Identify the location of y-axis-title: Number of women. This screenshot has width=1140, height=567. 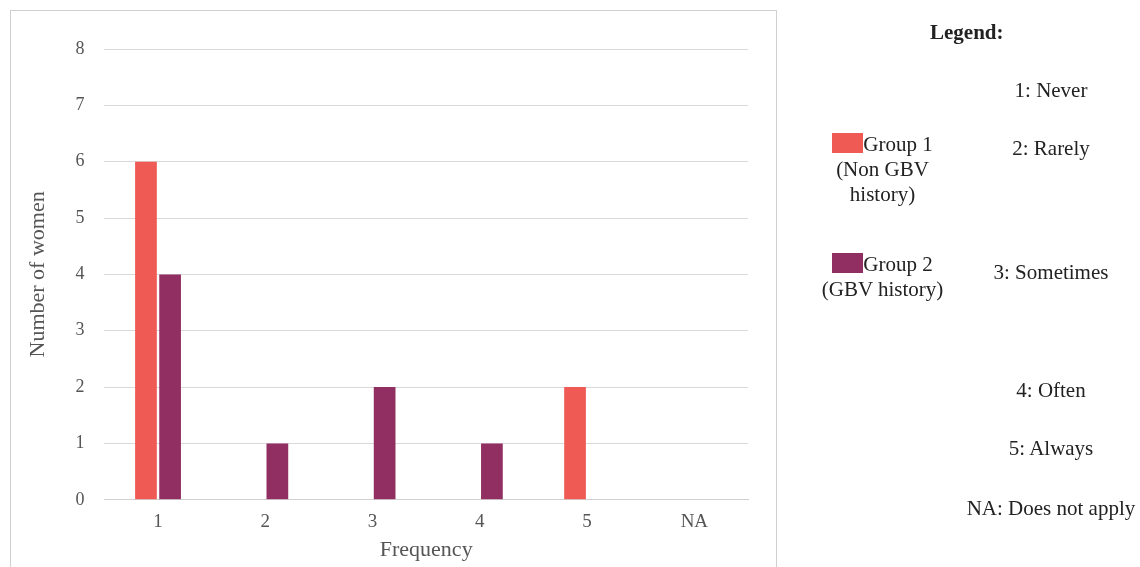
(36, 274).